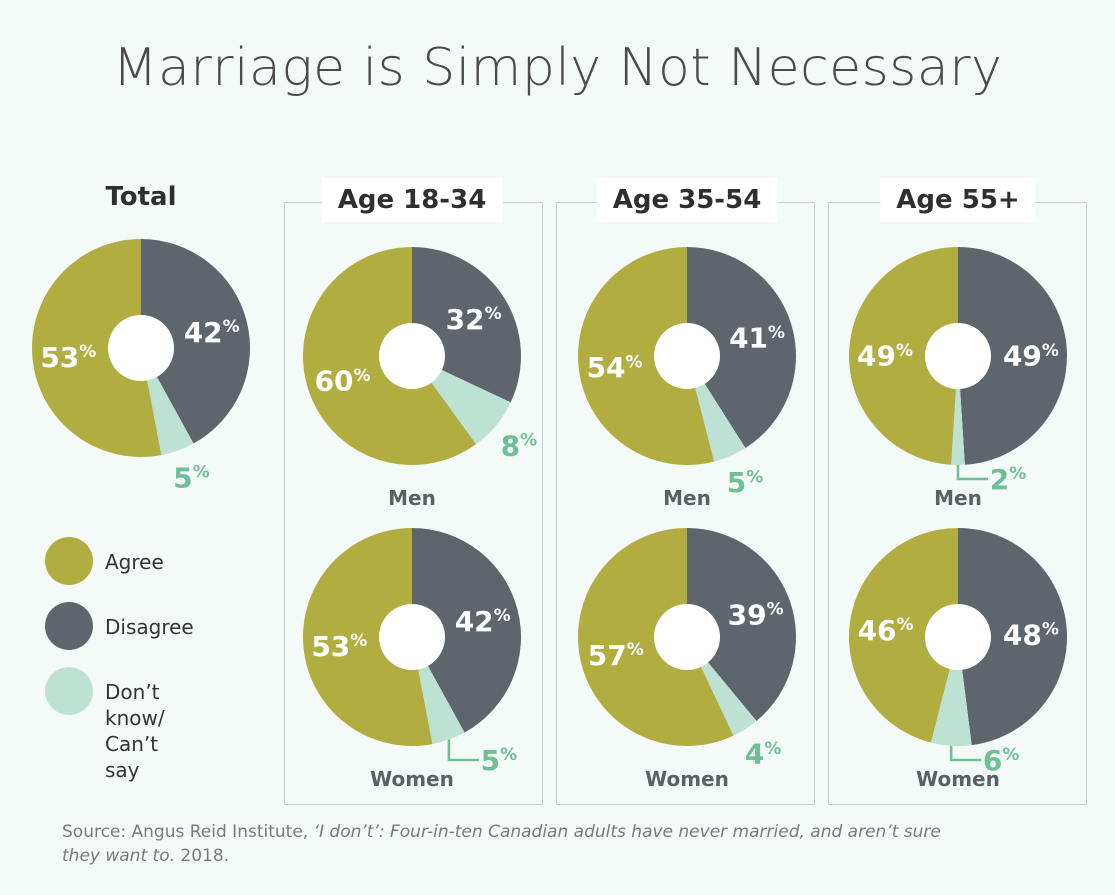 This screenshot has width=1115, height=895. I want to click on group-heading-18-34: Age 18-34, so click(412, 200).